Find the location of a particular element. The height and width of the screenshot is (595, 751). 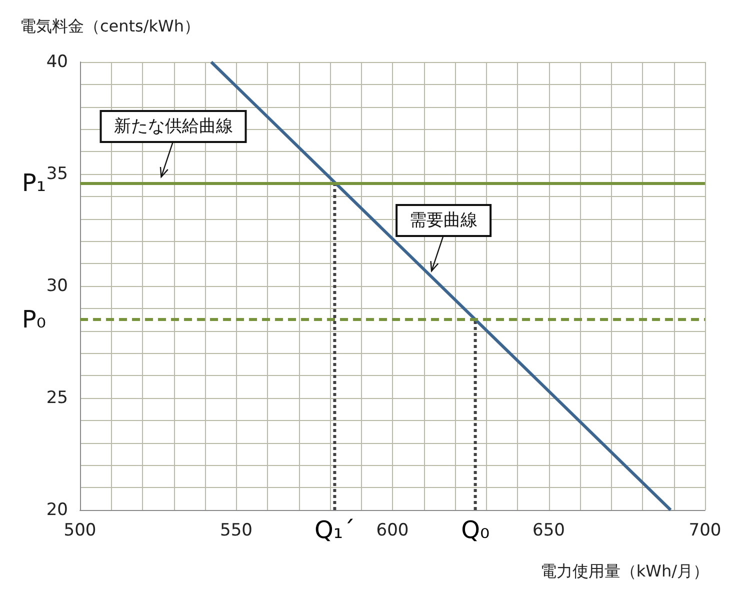

x-tick-label: 600 is located at coordinates (392, 530).